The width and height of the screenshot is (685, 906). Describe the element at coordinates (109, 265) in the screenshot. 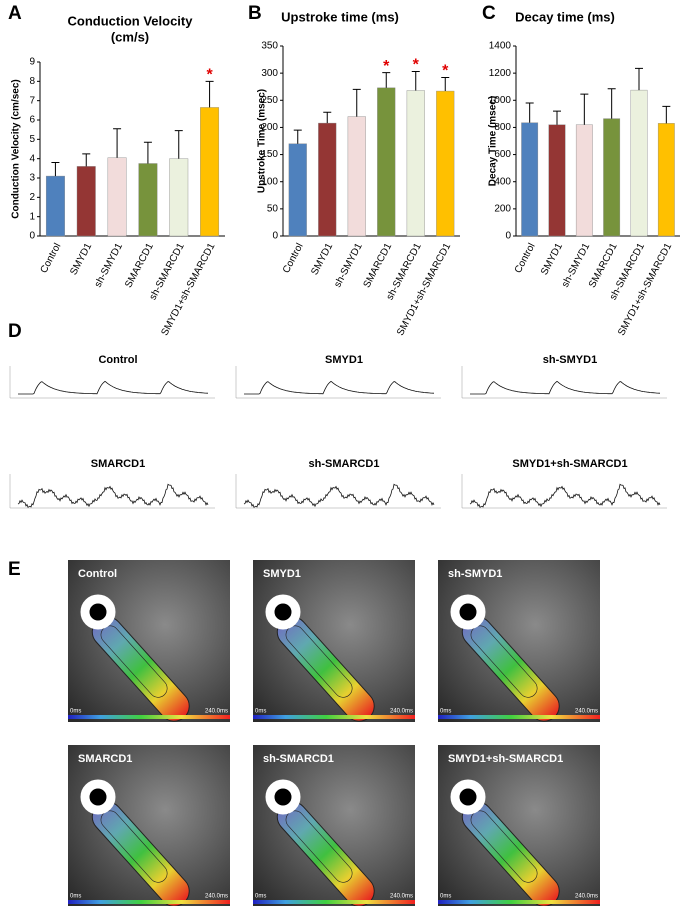

I see `x-tick-label: sh-SMYD1` at that location.